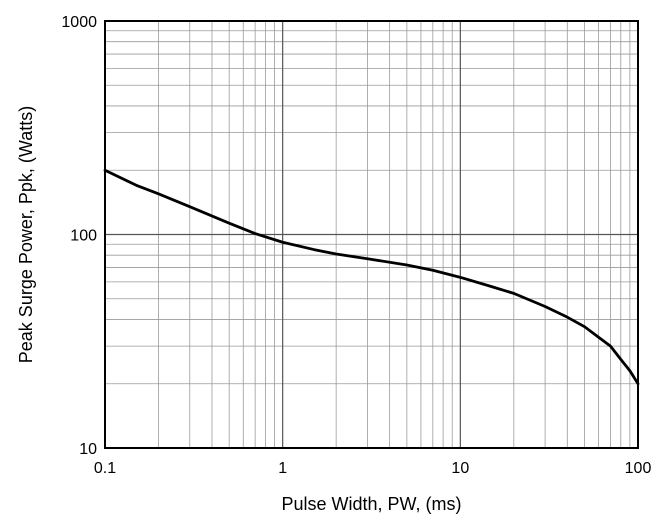  What do you see at coordinates (460, 468) in the screenshot?
I see `x-tick-label: 10` at bounding box center [460, 468].